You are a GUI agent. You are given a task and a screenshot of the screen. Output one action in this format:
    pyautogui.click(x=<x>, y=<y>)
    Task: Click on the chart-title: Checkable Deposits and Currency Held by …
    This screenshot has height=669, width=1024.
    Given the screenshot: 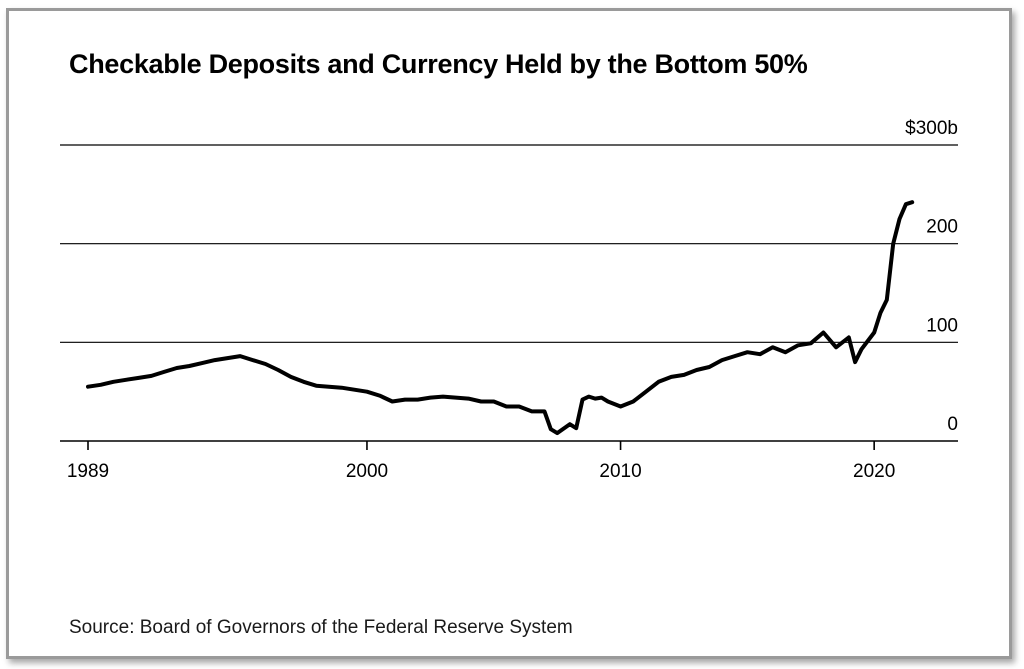 What is the action you would take?
    pyautogui.click(x=438, y=64)
    